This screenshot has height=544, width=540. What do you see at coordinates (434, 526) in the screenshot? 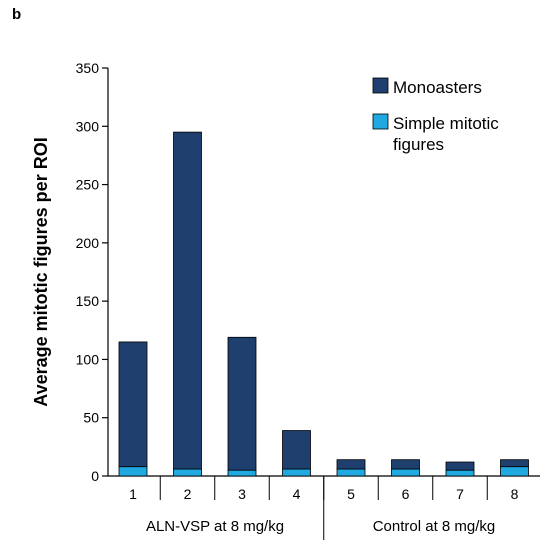
I see `group-label-control: Control at 8 mg/kg` at bounding box center [434, 526].